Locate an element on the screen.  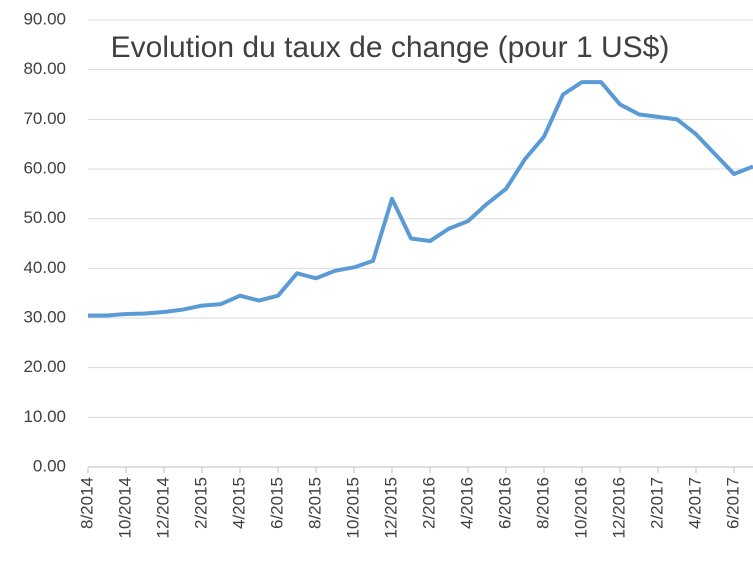
x-tick-label: 12/2016 is located at coordinates (618, 507).